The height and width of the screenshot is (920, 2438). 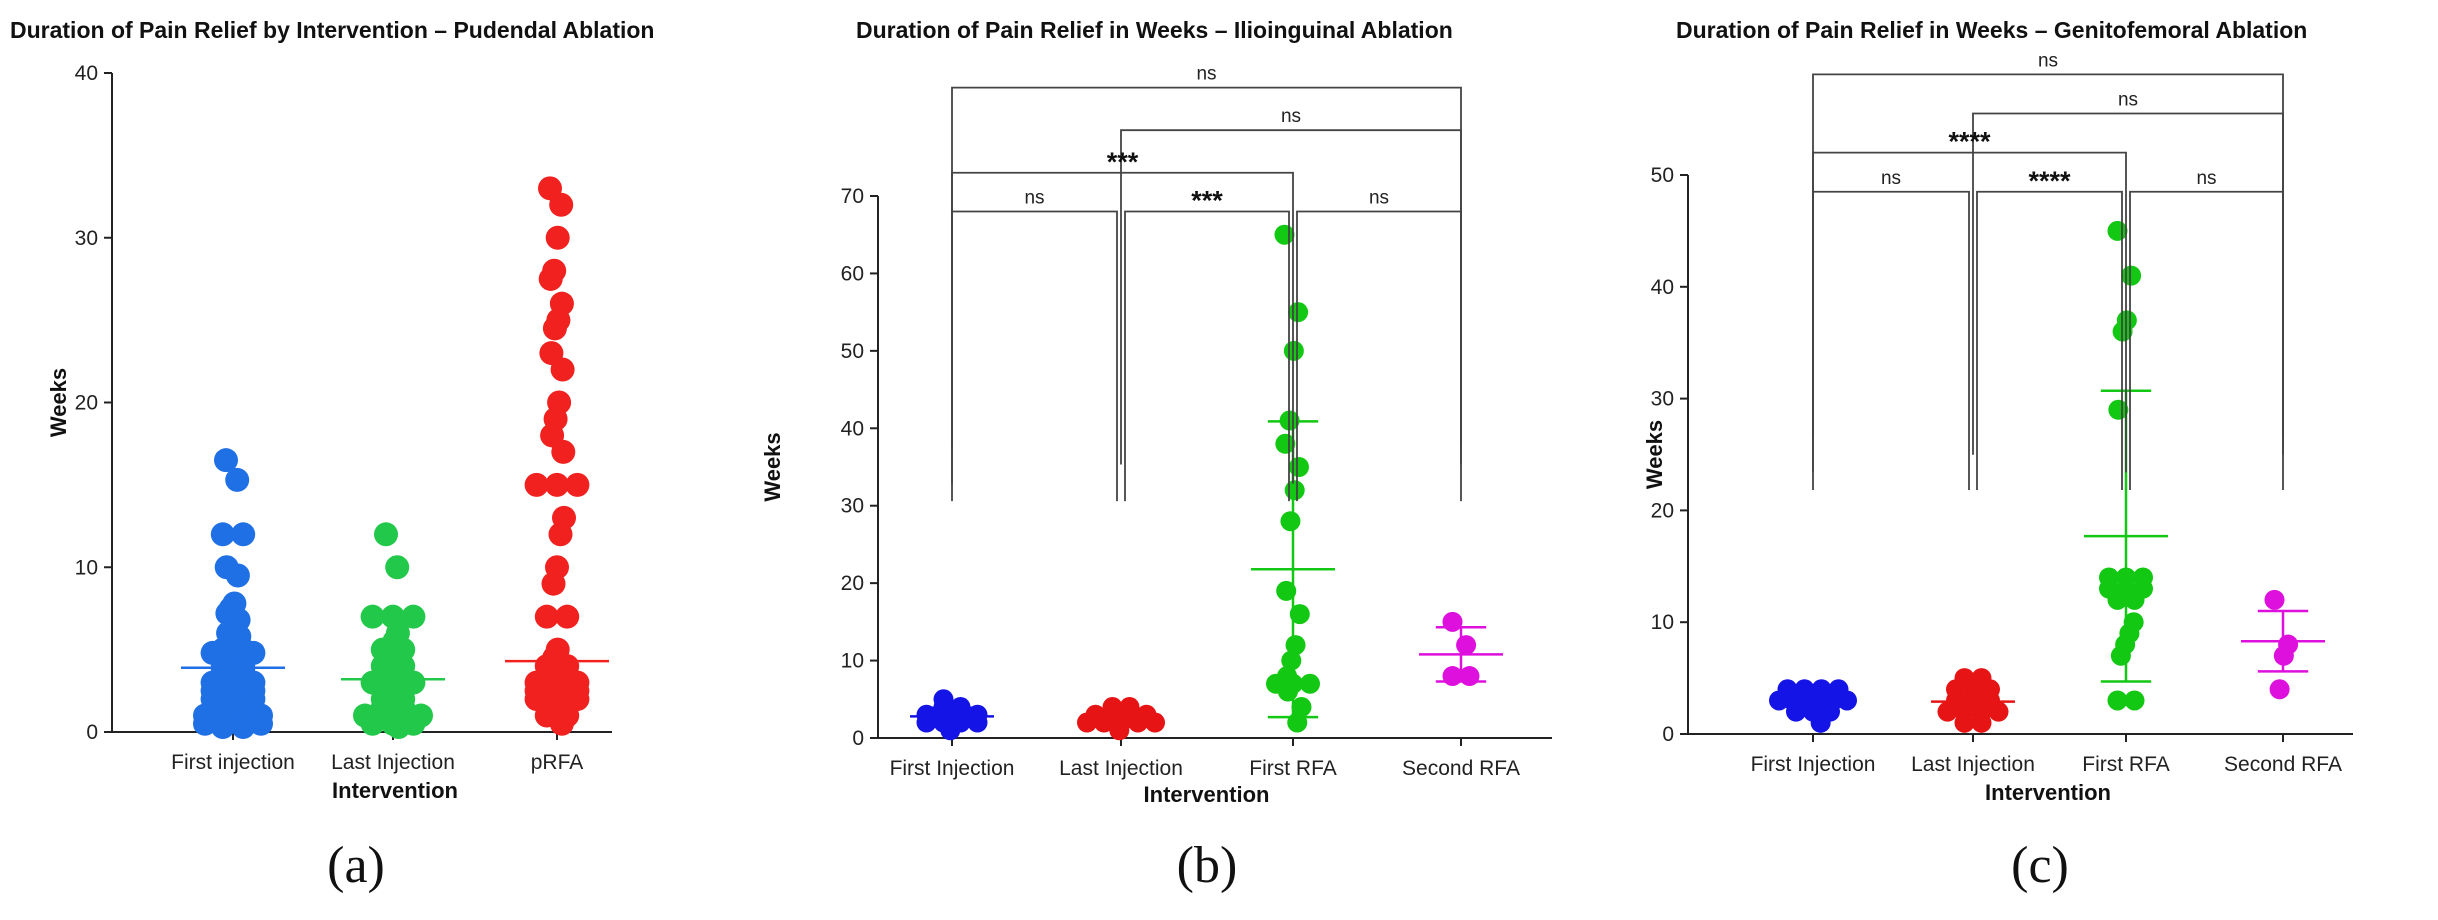 I want to click on y-tick-label: 50, so click(x=1662, y=175).